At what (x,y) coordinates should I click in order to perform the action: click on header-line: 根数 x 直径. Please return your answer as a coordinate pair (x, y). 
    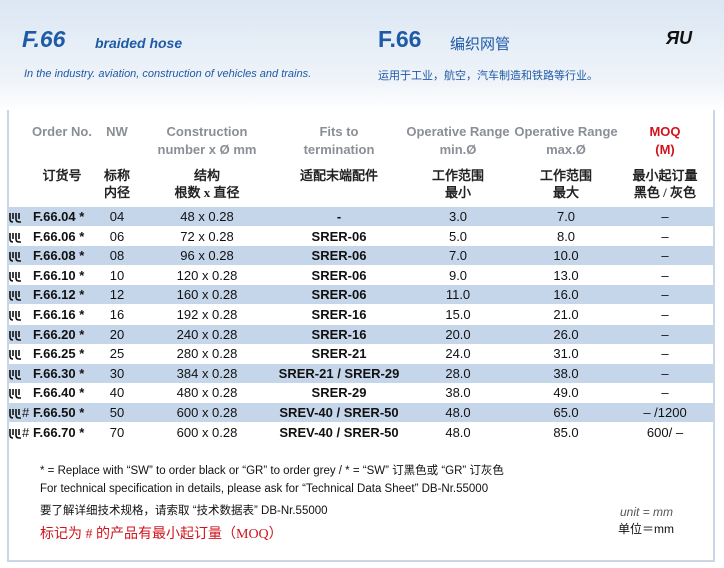
    Looking at the image, I should click on (207, 192).